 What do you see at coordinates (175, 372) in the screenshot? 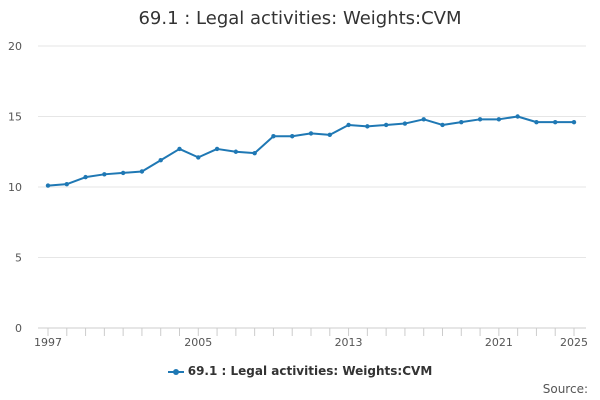
I see `legend-line-marker-icon` at bounding box center [175, 372].